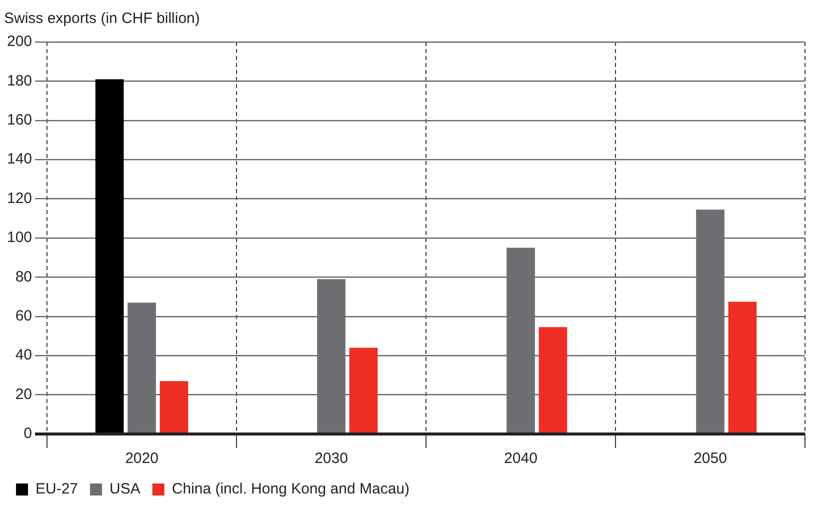  What do you see at coordinates (125, 489) in the screenshot?
I see `legend-label: USA` at bounding box center [125, 489].